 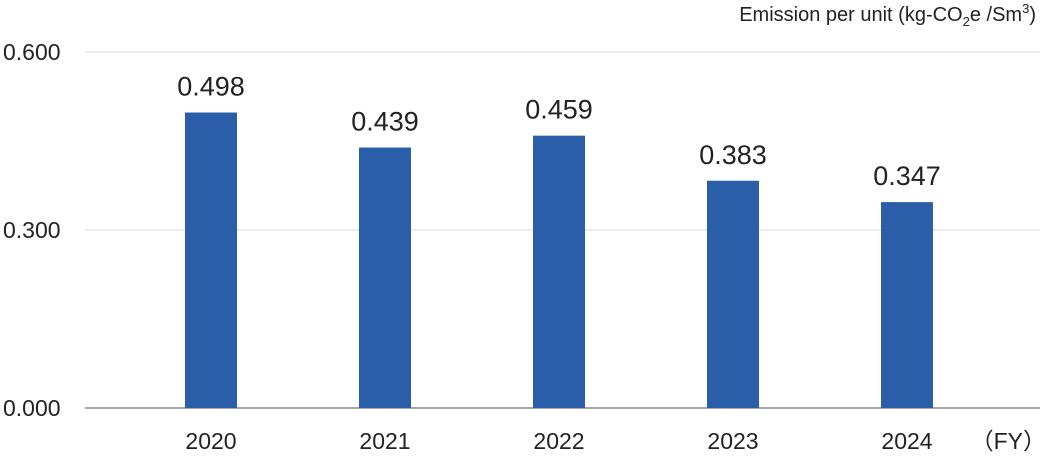 What do you see at coordinates (210, 441) in the screenshot?
I see `category-label-2020: 2020` at bounding box center [210, 441].